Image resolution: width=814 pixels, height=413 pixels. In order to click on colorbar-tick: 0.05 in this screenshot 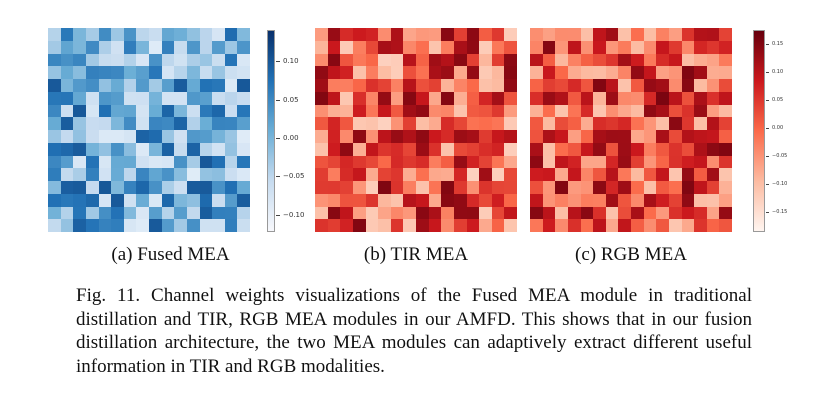, I will do `click(778, 100)`.